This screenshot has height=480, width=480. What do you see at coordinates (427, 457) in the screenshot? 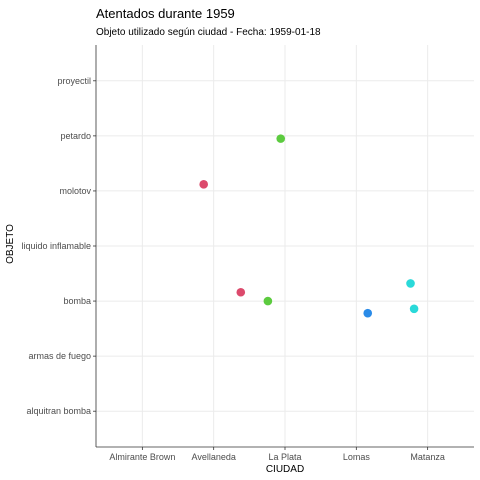
I see `x-tick-label: Matanza` at bounding box center [427, 457].